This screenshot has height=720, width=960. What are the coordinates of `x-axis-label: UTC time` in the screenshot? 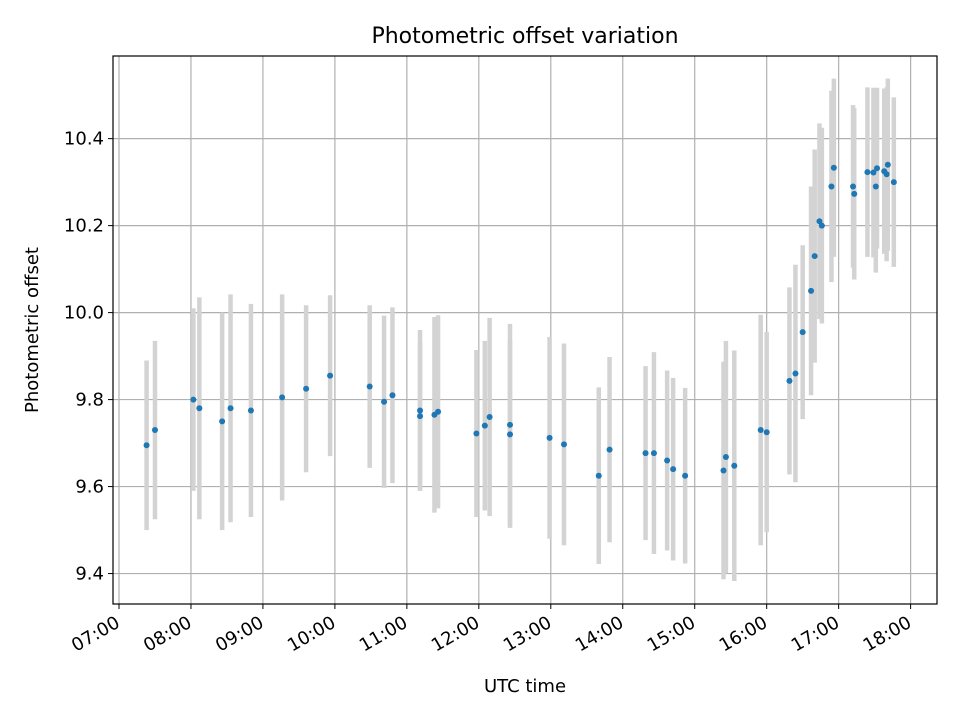 It's located at (525, 686).